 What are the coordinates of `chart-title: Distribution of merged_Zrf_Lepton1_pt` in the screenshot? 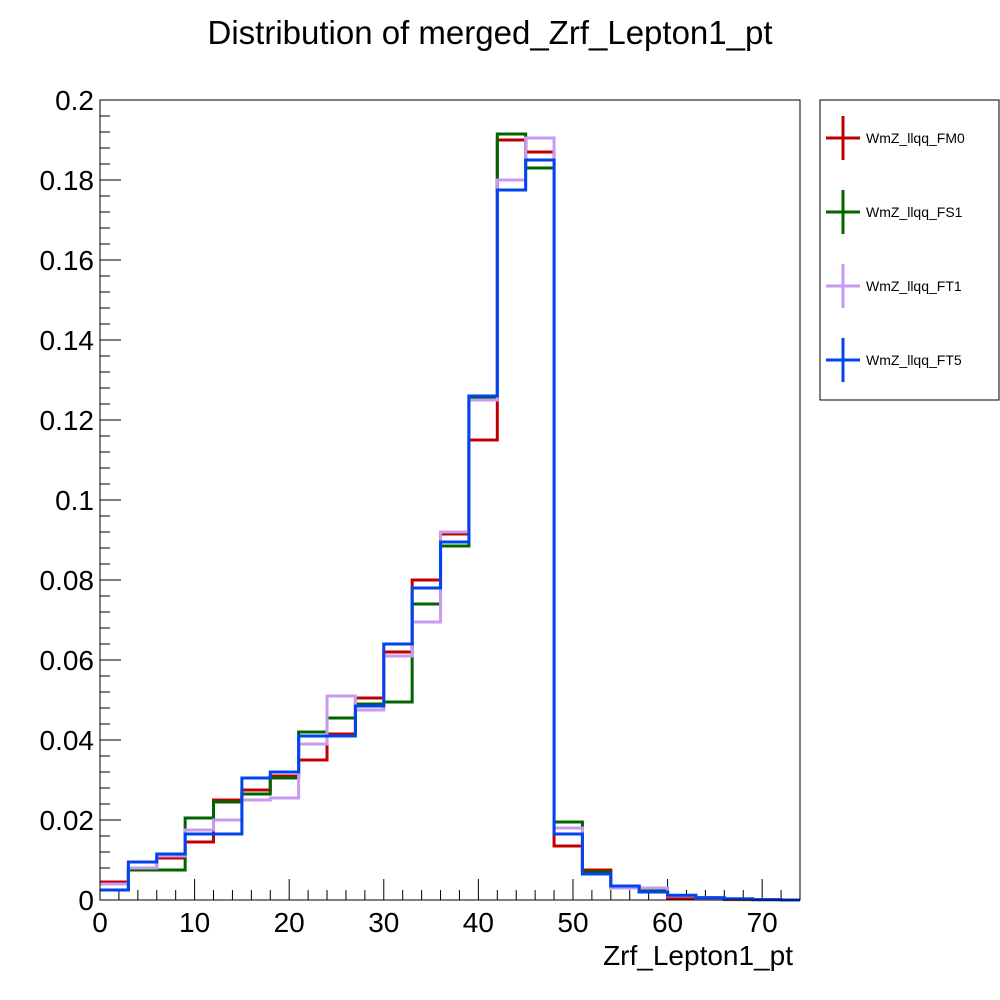 It's located at (490, 32).